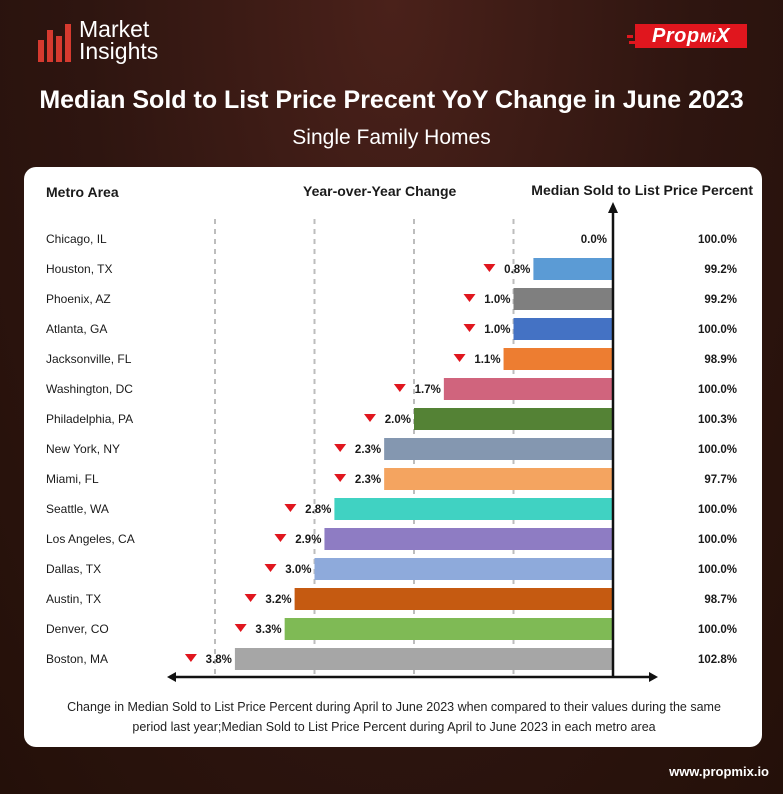 This screenshot has height=794, width=783. I want to click on brand-name: PropMiX, so click(691, 36).